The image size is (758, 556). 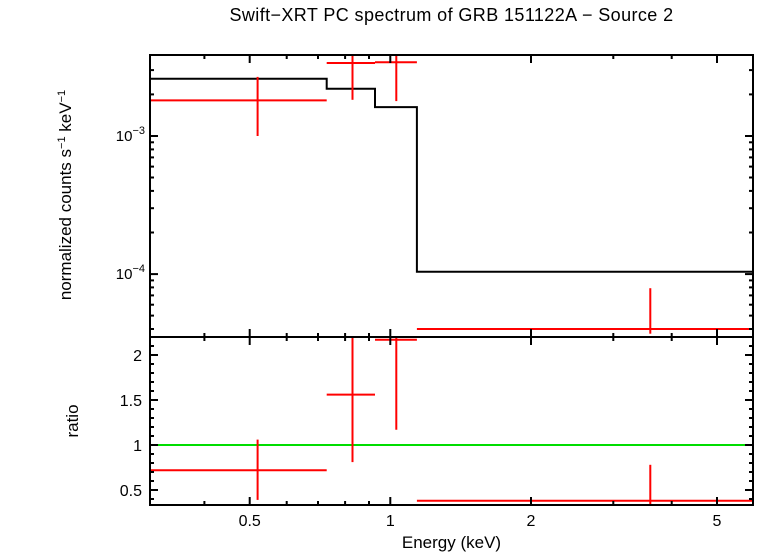 I want to click on y-tick-label-1e-4: 10⁻⁴, so click(x=130, y=273).